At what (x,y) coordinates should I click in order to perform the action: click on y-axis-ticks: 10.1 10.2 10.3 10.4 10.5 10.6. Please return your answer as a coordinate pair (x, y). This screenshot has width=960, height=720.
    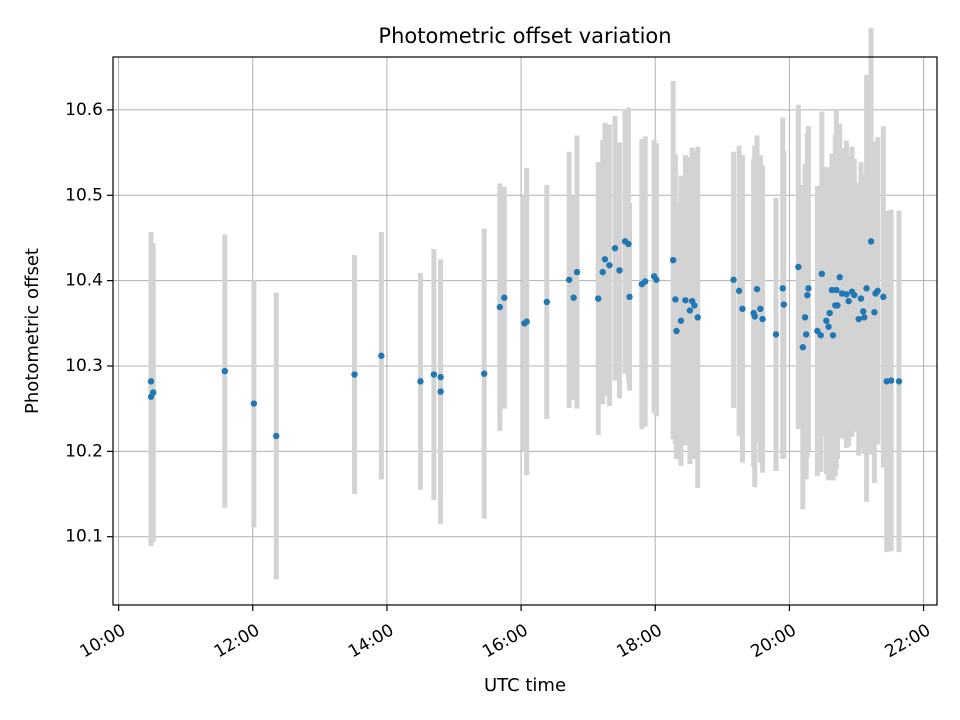
    Looking at the image, I should click on (89, 323).